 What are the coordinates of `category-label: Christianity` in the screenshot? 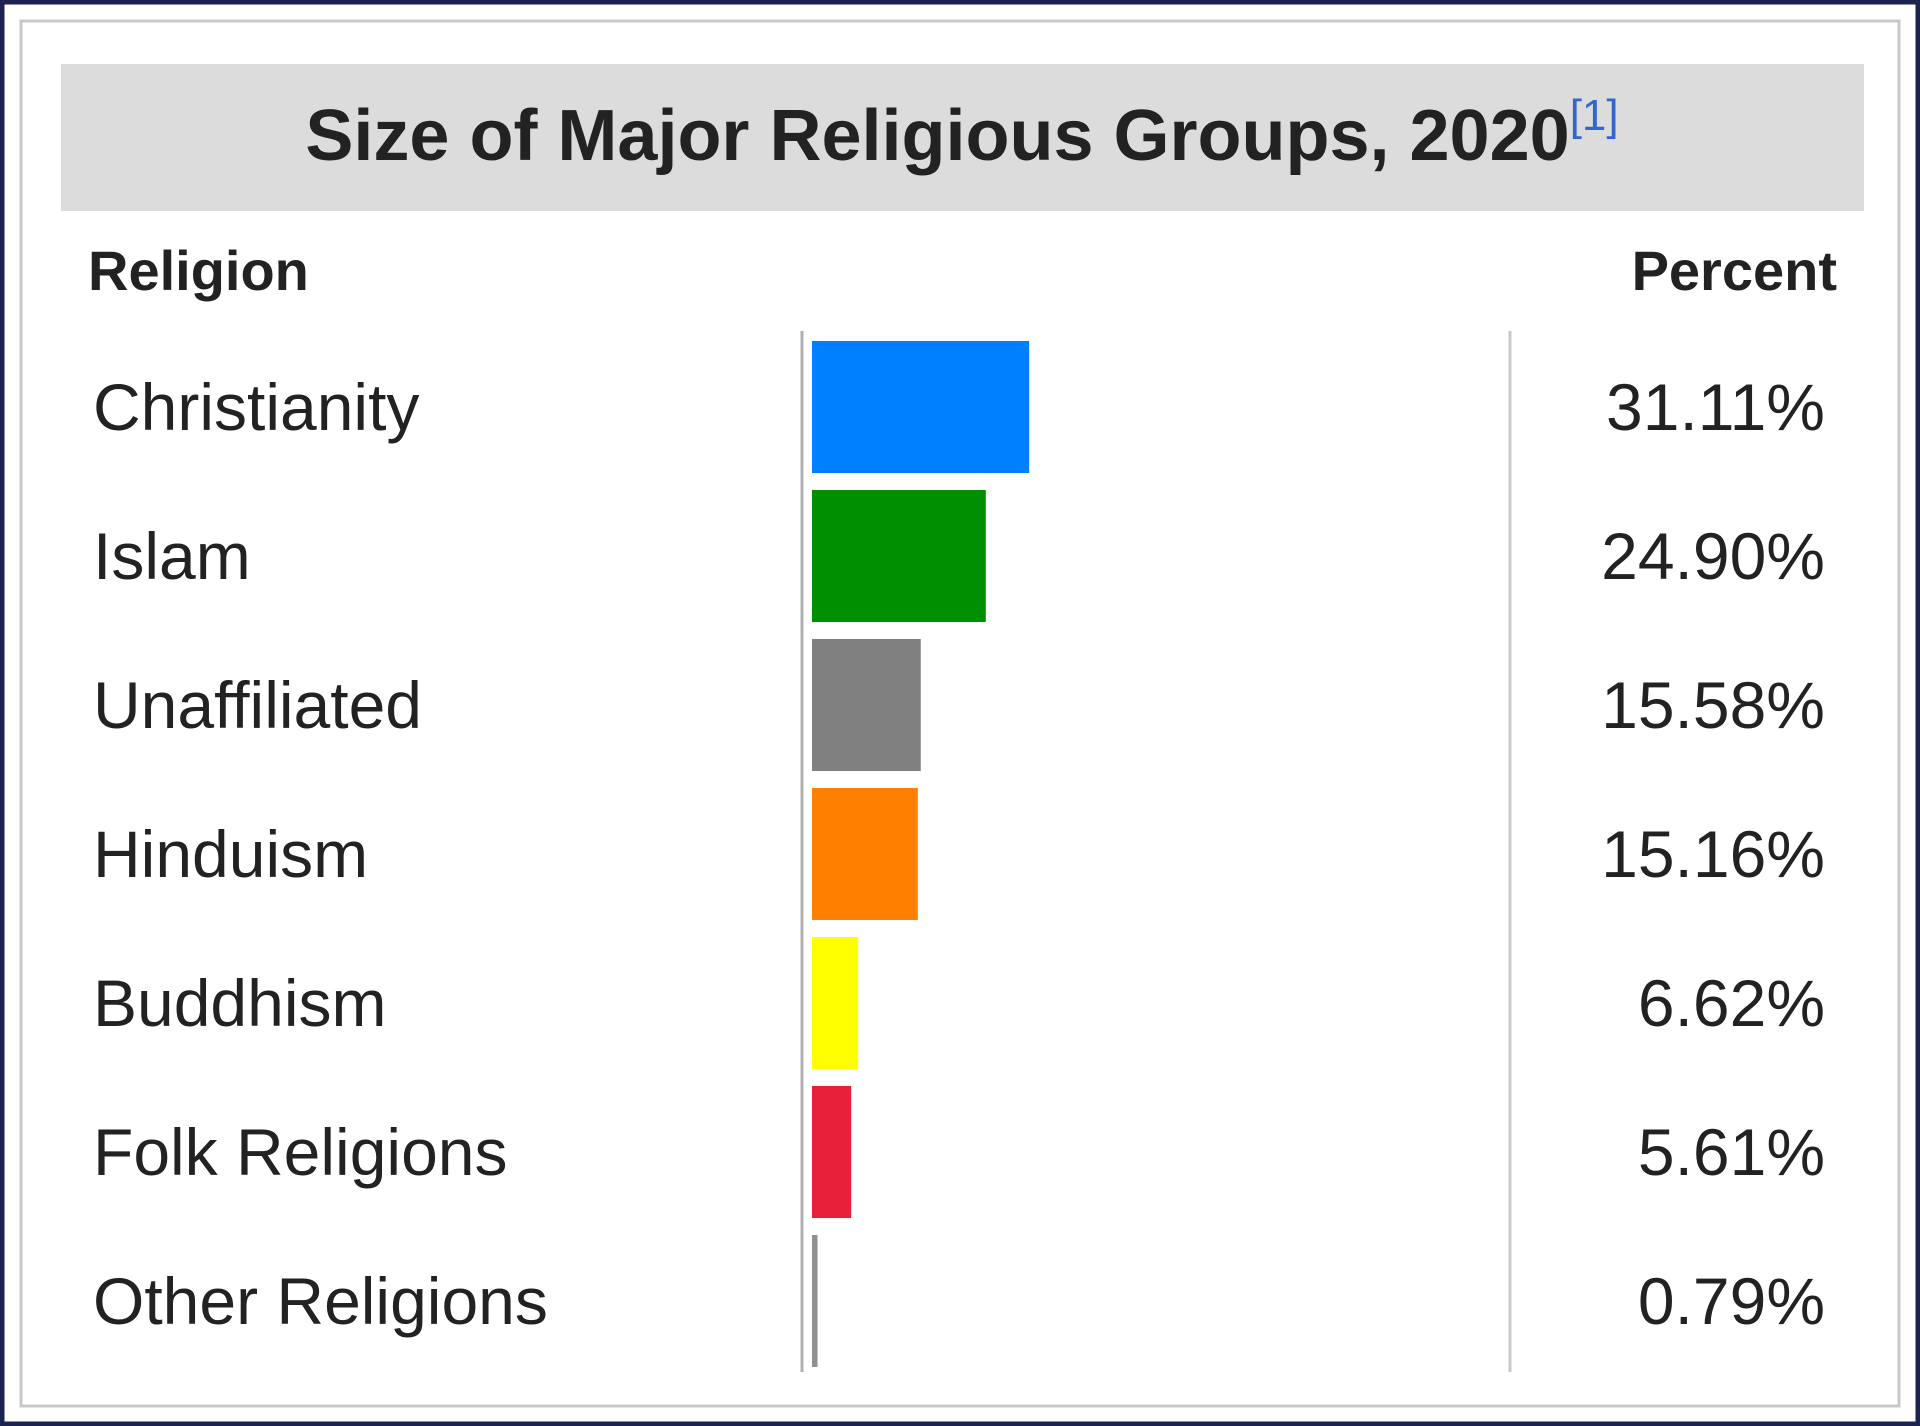 It's located at (256, 407).